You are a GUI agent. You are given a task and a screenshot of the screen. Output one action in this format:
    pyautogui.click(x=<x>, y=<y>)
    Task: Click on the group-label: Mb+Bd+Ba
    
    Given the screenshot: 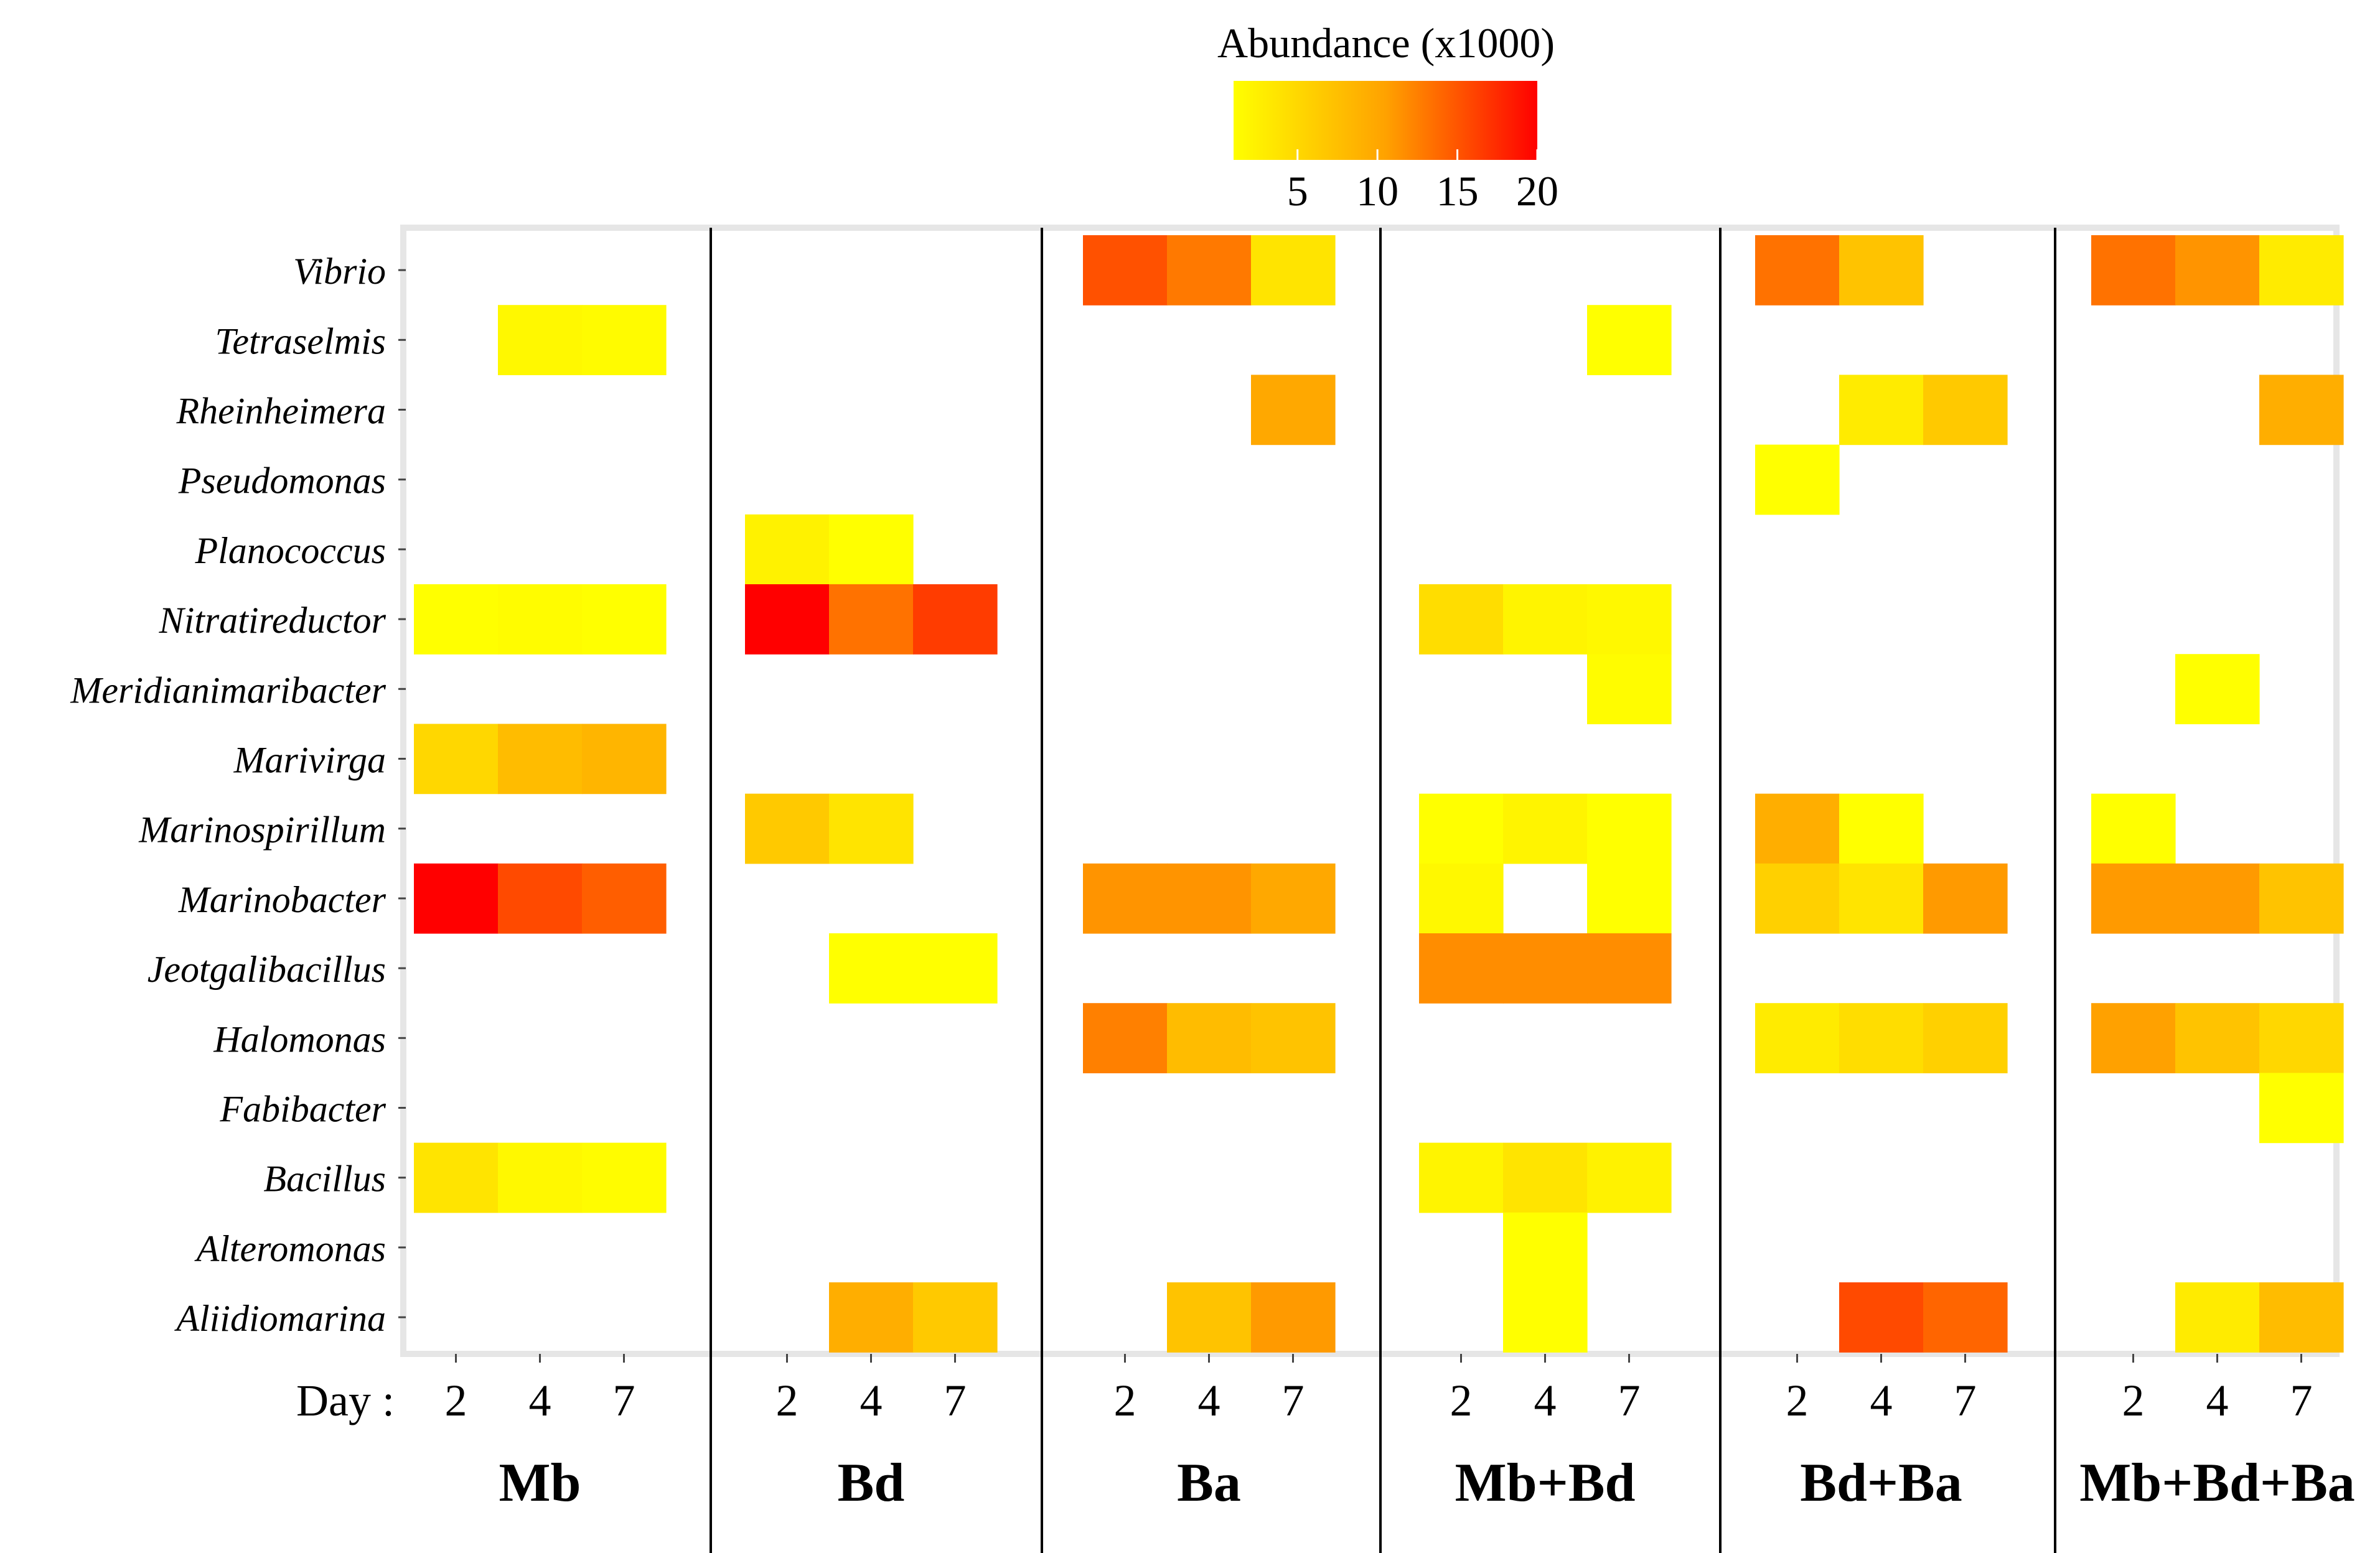 What is the action you would take?
    pyautogui.click(x=2217, y=1483)
    